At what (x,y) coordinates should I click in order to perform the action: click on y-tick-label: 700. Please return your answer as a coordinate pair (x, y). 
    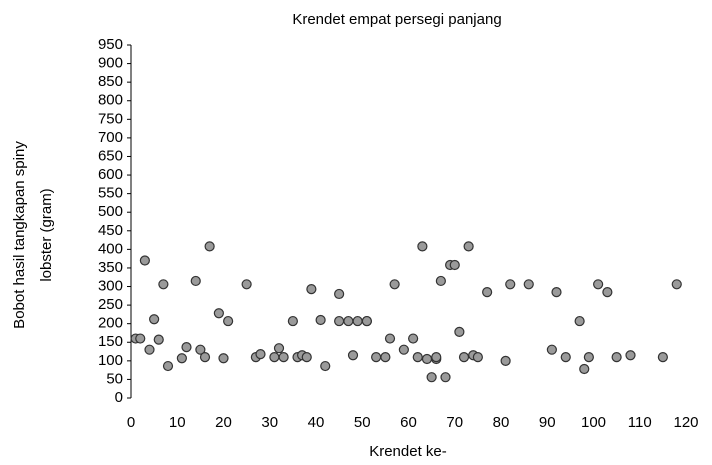
    Looking at the image, I should click on (110, 137).